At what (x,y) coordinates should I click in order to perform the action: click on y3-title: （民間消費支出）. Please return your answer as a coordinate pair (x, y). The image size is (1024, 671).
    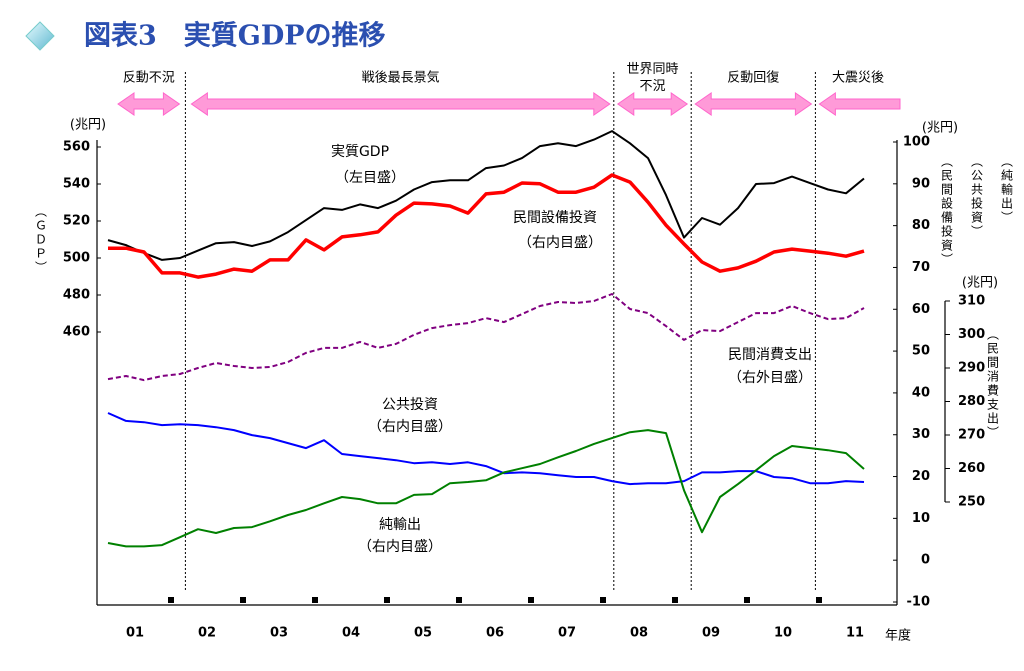
    Looking at the image, I should click on (993, 384).